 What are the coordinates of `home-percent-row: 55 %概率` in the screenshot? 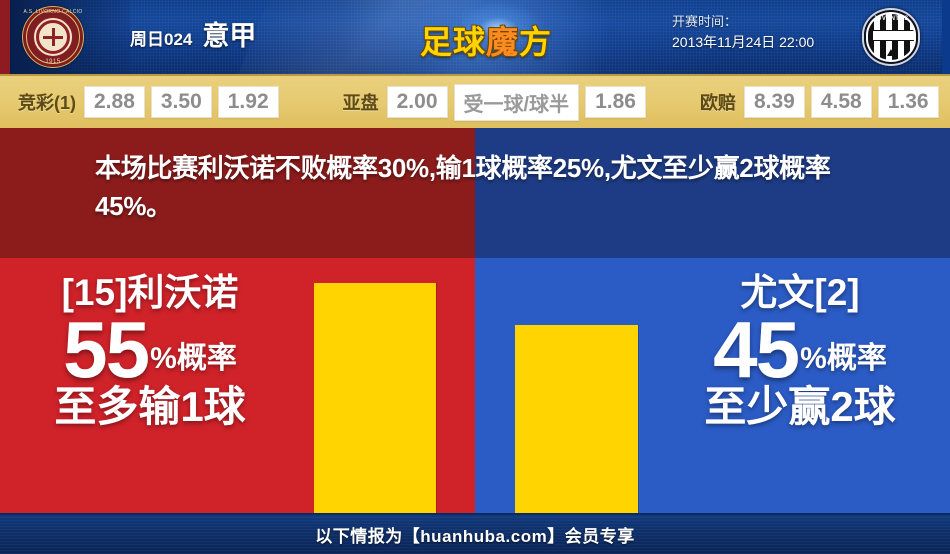 It's located at (150, 349).